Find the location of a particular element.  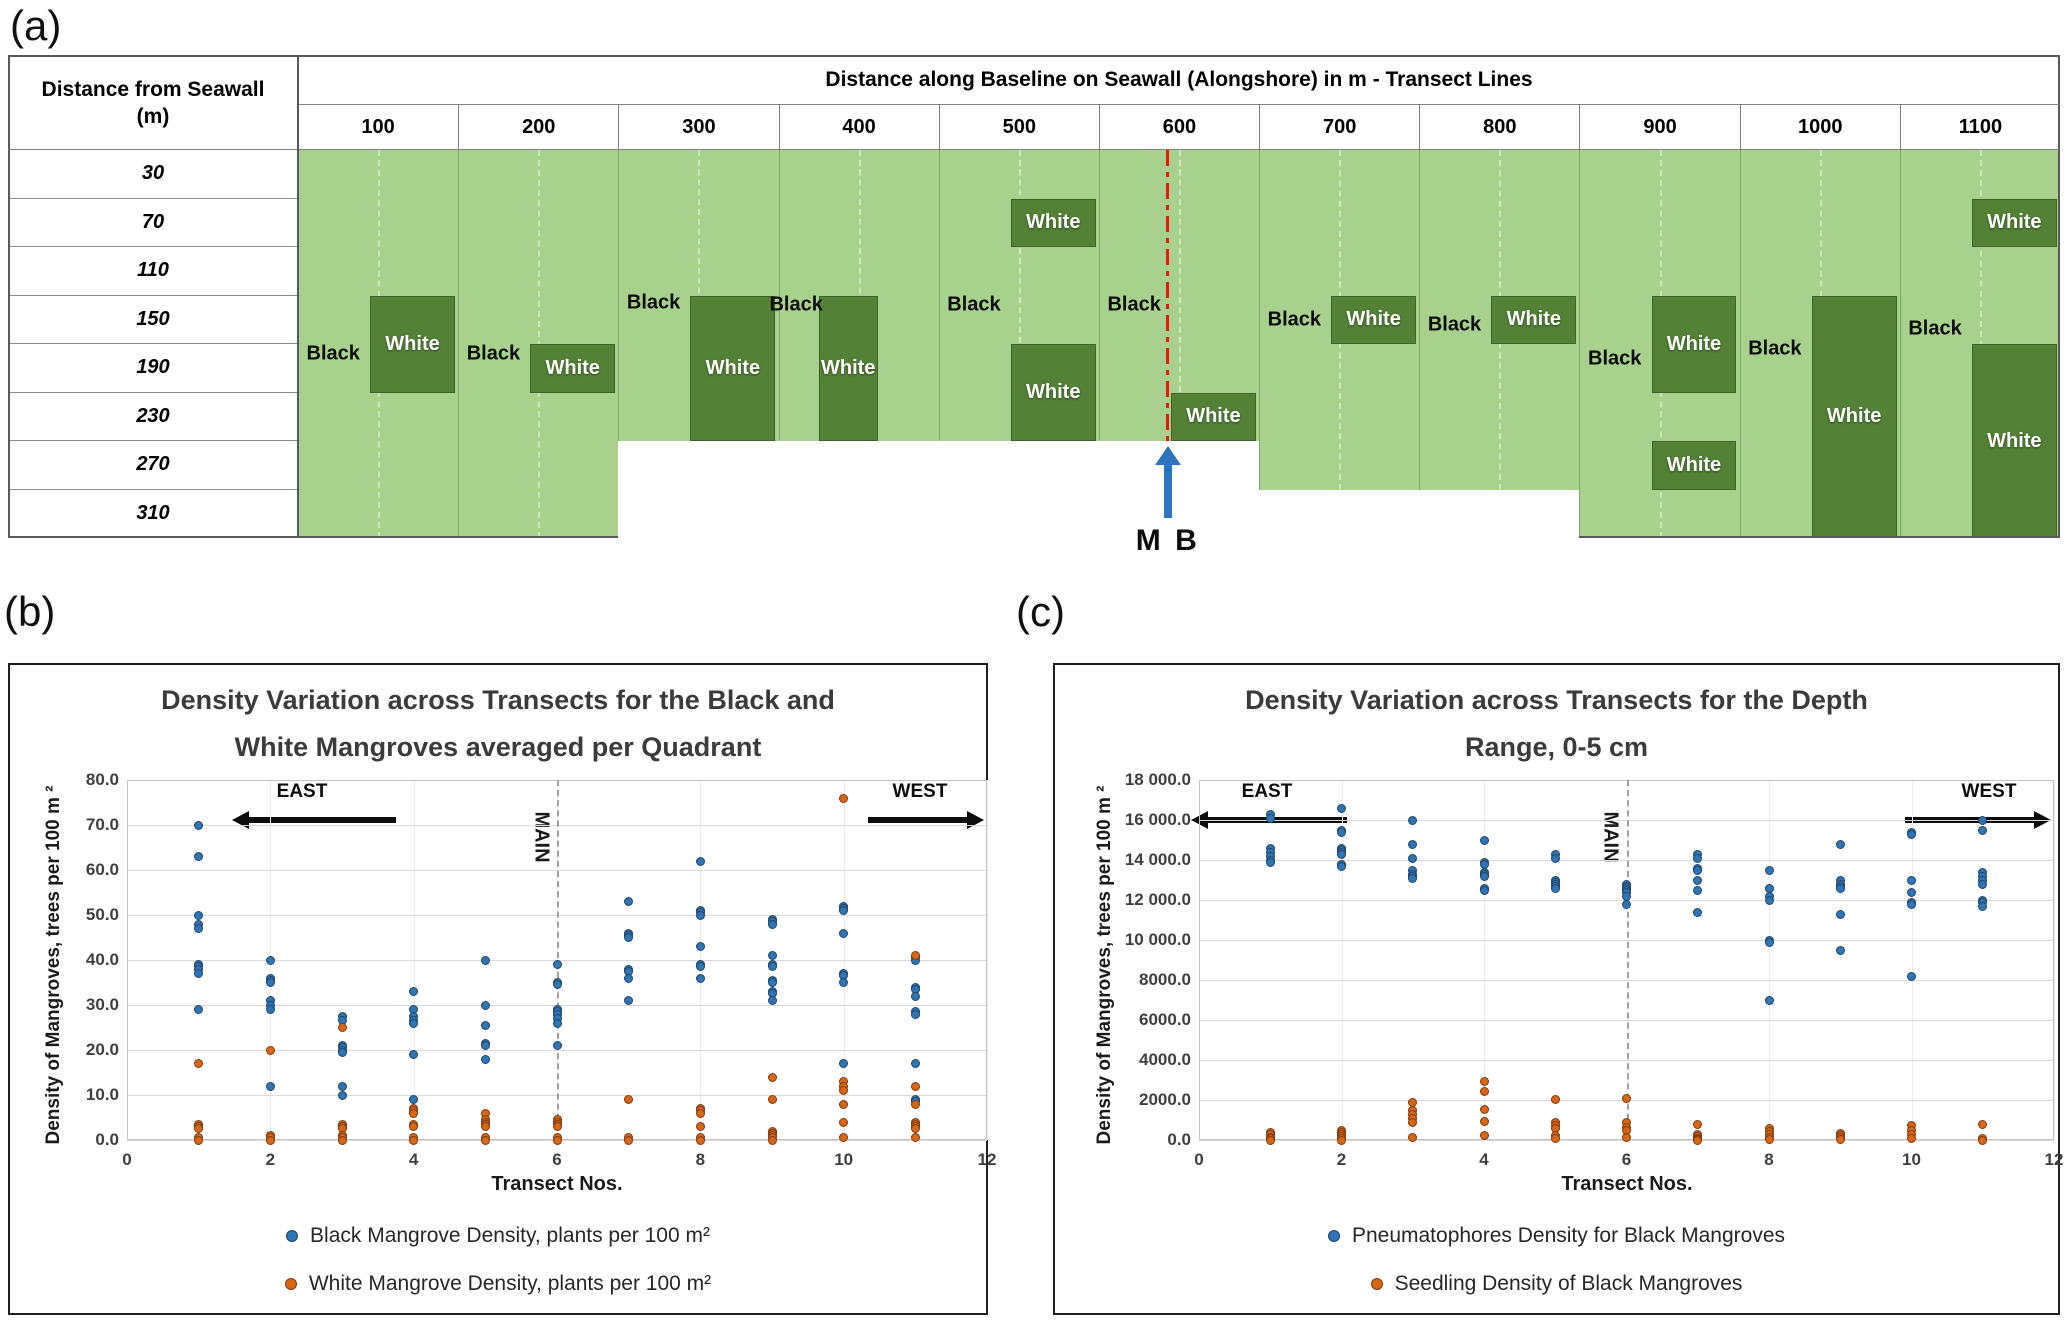

legend-dot-orange is located at coordinates (1376, 1284).